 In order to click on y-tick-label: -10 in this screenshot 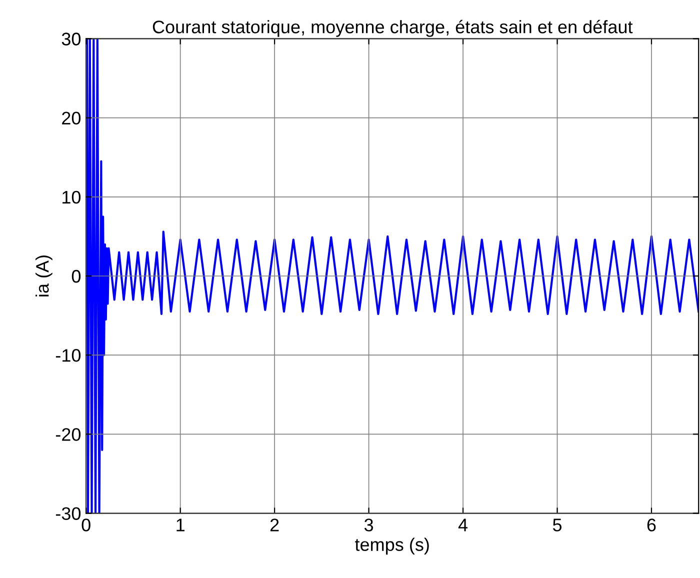, I will do `click(68, 355)`.